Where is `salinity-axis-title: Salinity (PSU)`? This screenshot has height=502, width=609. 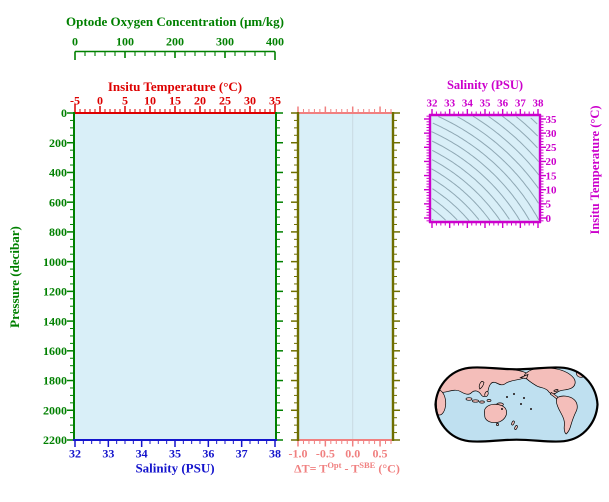
salinity-axis-title: Salinity (PSU) is located at coordinates (174, 468).